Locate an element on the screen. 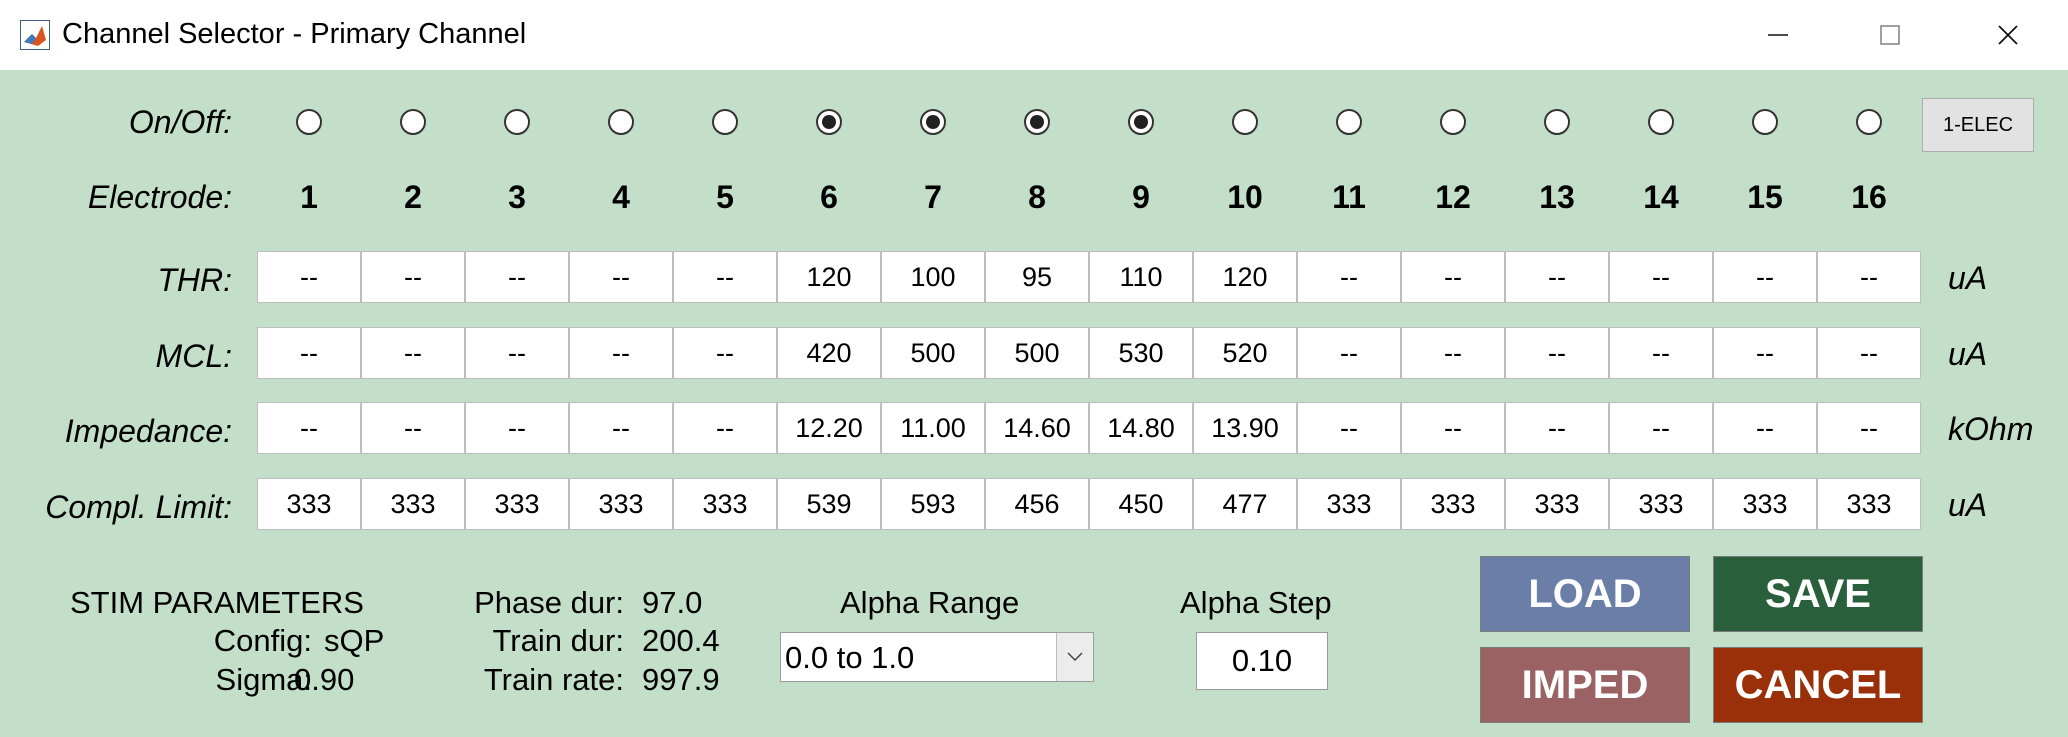 The width and height of the screenshot is (2068, 737). impedance-cell: 14.60 is located at coordinates (1037, 428).